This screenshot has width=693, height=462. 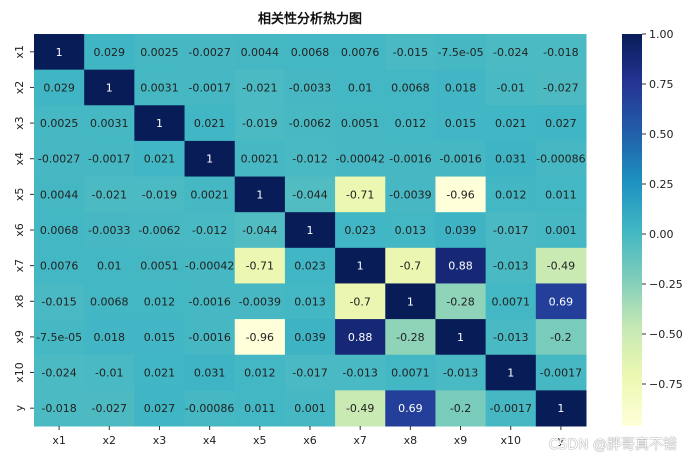 I want to click on heatmap-cell-label: -0.0027, so click(x=59, y=159).